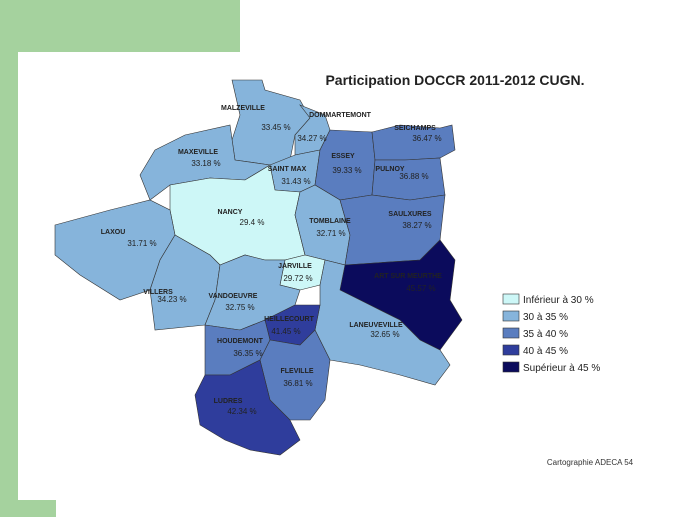 The image size is (689, 517). I want to click on region-value: 33.45 %, so click(275, 127).